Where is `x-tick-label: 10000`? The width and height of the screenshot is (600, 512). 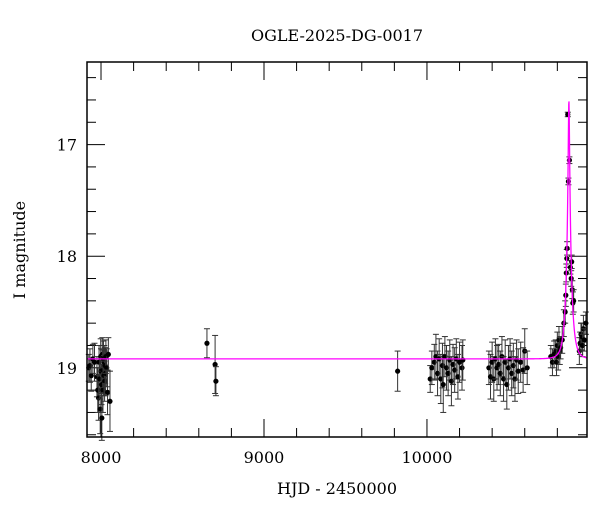
x-tick-label: 10000 is located at coordinates (427, 457).